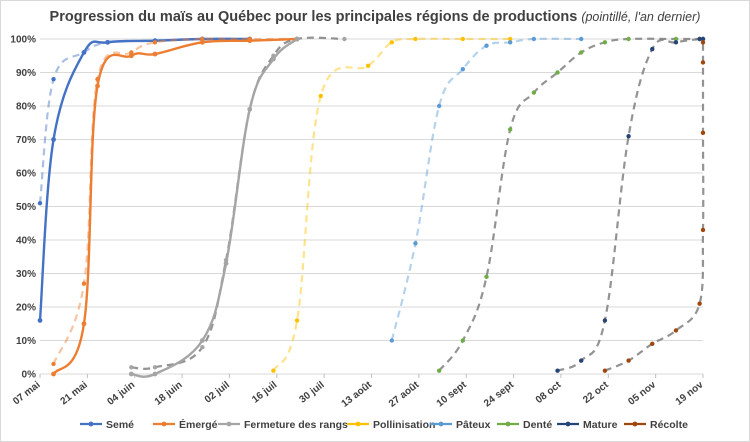  Describe the element at coordinates (404, 425) in the screenshot. I see `legend-label: Pollinisation` at that location.